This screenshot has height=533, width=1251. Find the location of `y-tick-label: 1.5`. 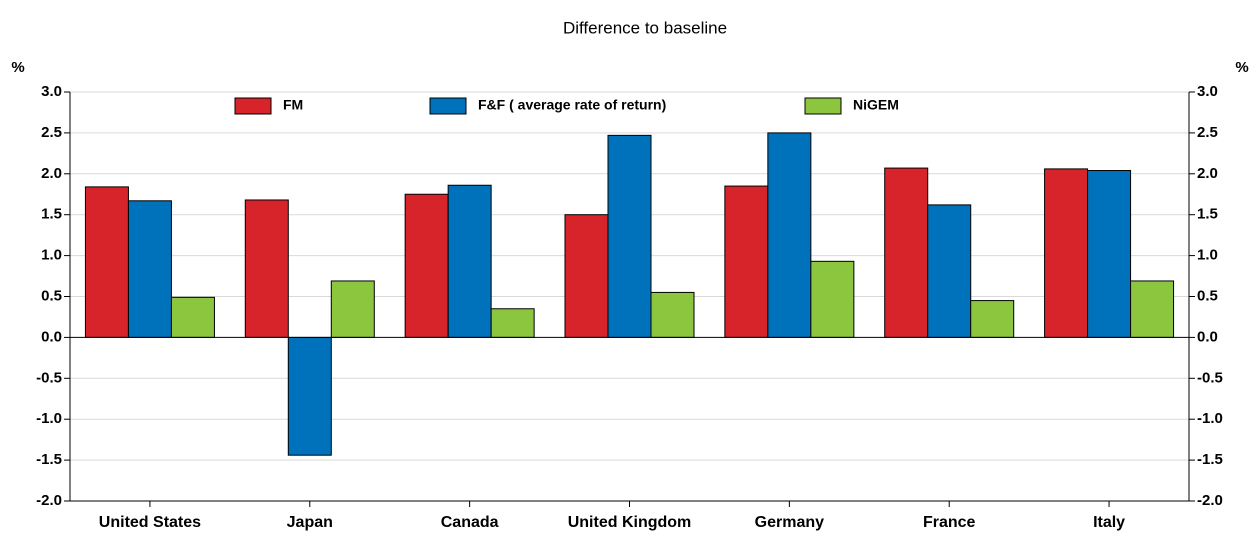

y-tick-label: 1.5 is located at coordinates (51, 214).